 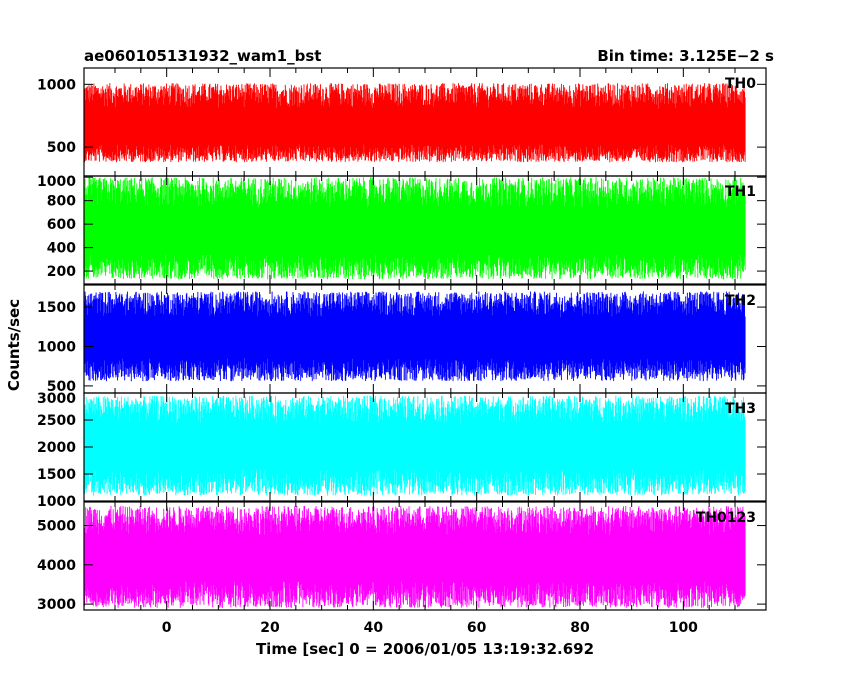 What do you see at coordinates (270, 628) in the screenshot?
I see `x-tick-label: 20` at bounding box center [270, 628].